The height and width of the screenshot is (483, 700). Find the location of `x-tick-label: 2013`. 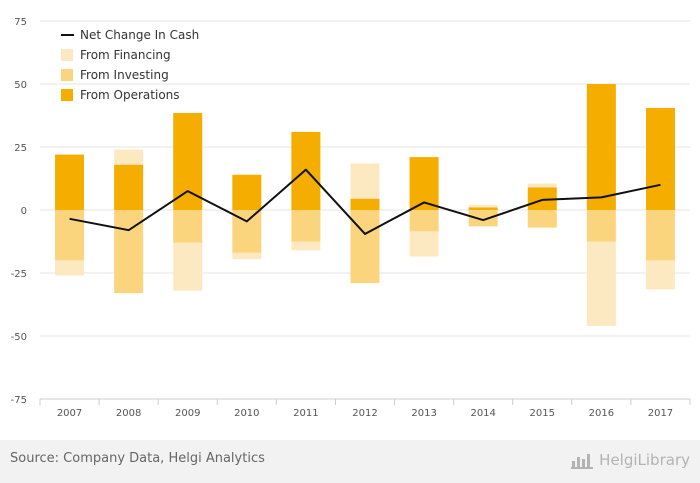

x-tick-label: 2013 is located at coordinates (423, 413).